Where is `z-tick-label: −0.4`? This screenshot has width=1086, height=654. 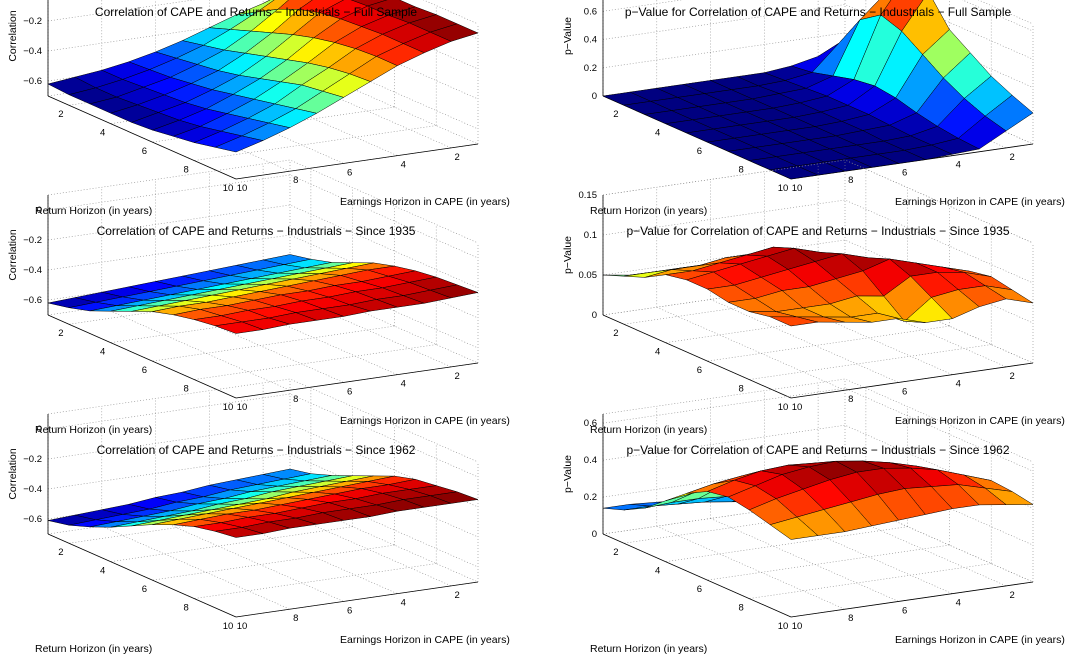 z-tick-label: −0.4 is located at coordinates (32, 270).